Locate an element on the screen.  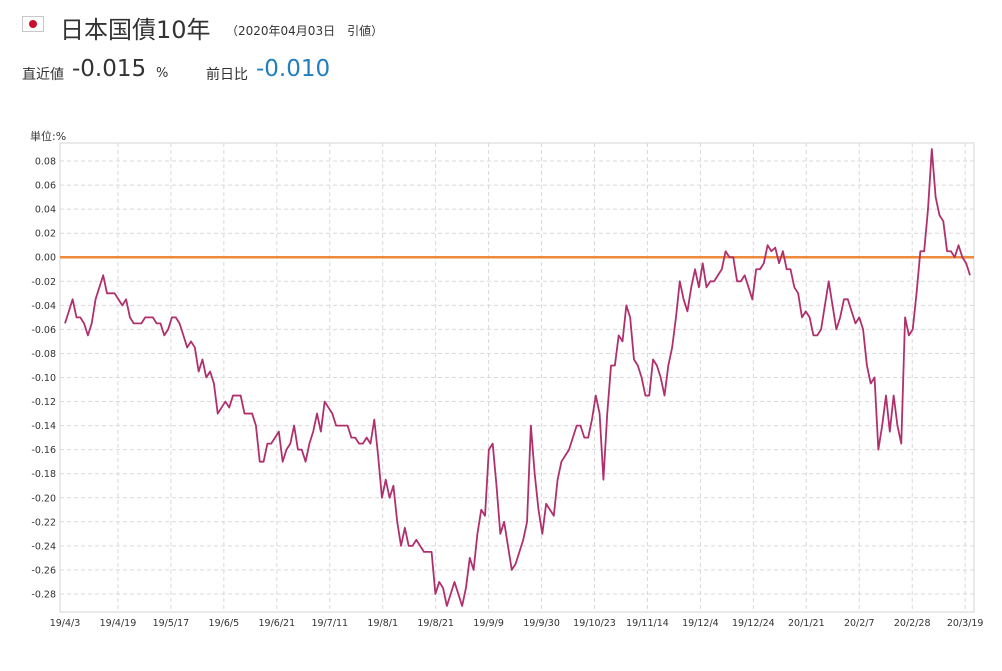
x-tick-label: 19/4/19 is located at coordinates (118, 623).